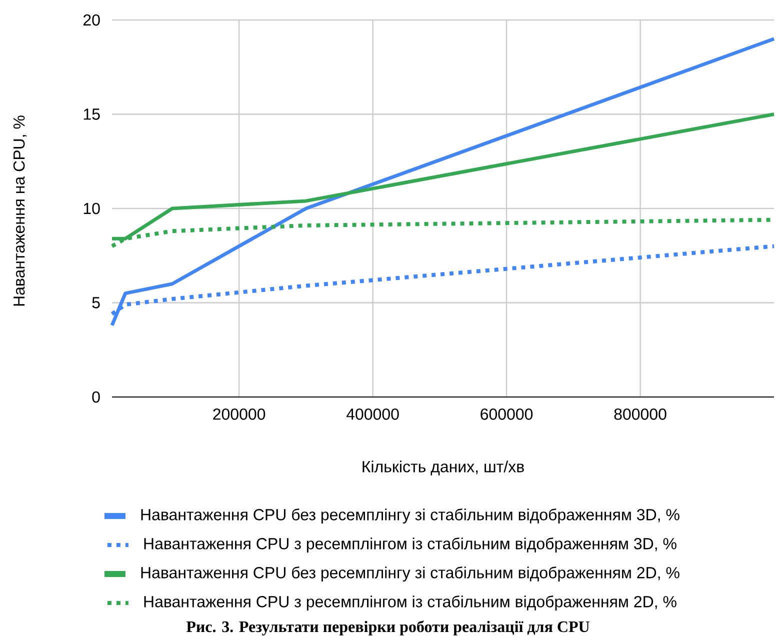 The height and width of the screenshot is (641, 776). What do you see at coordinates (91, 20) in the screenshot?
I see `y-tick-label: 20` at bounding box center [91, 20].